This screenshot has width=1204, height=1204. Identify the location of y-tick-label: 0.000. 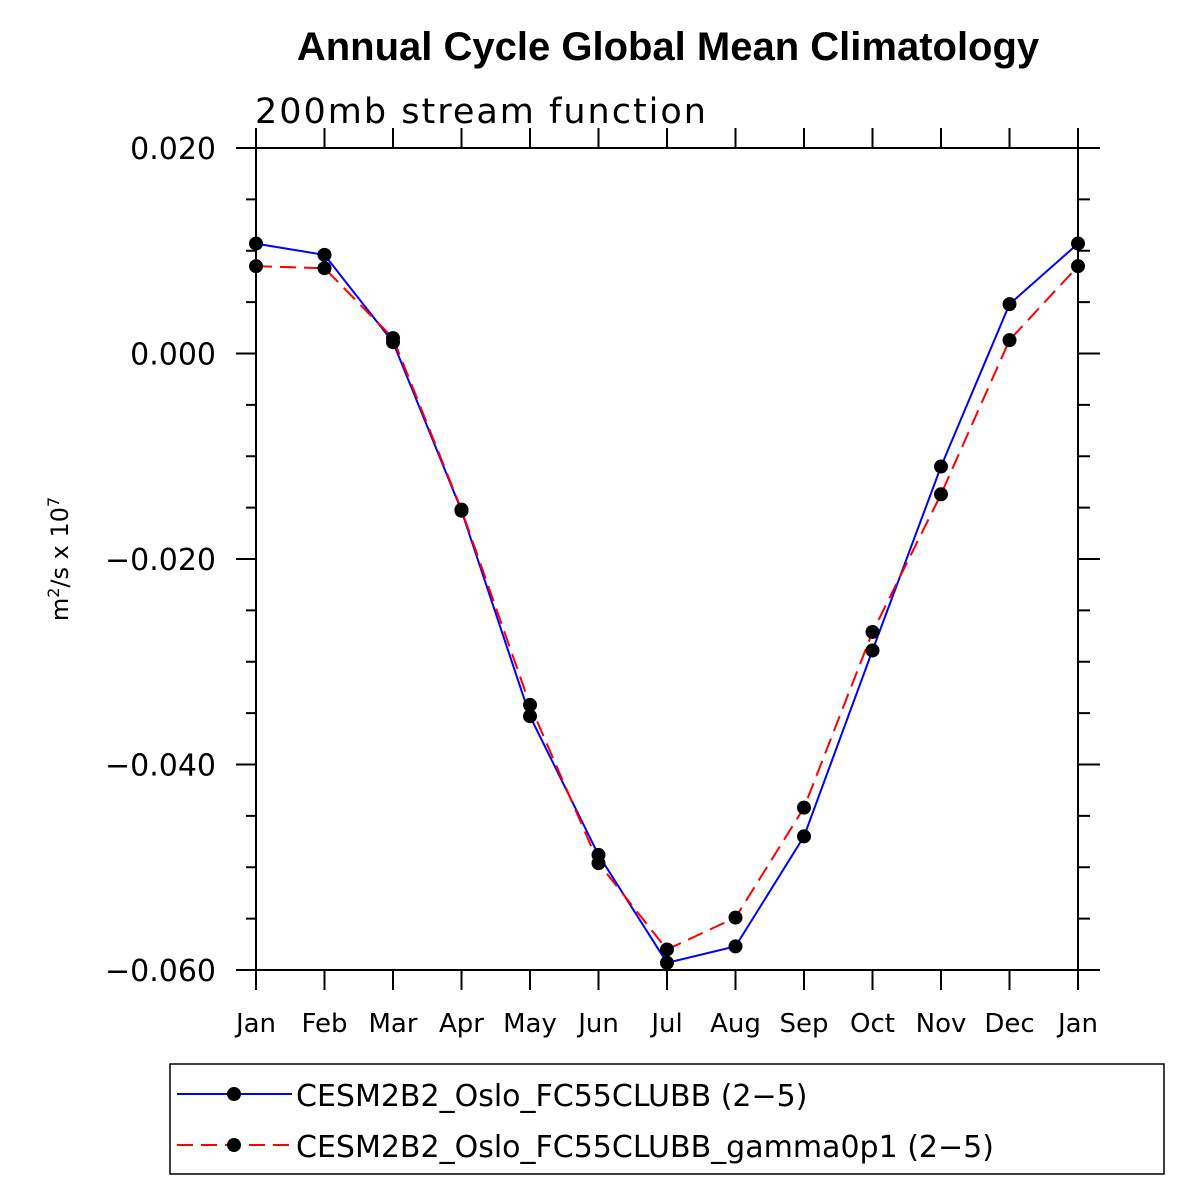
(173, 355).